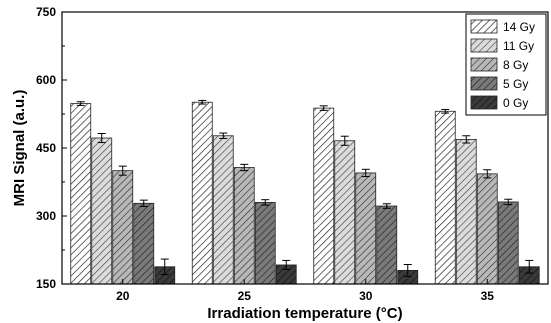  I want to click on y-axis-title: MRI Signal (a.u.), so click(19, 148).